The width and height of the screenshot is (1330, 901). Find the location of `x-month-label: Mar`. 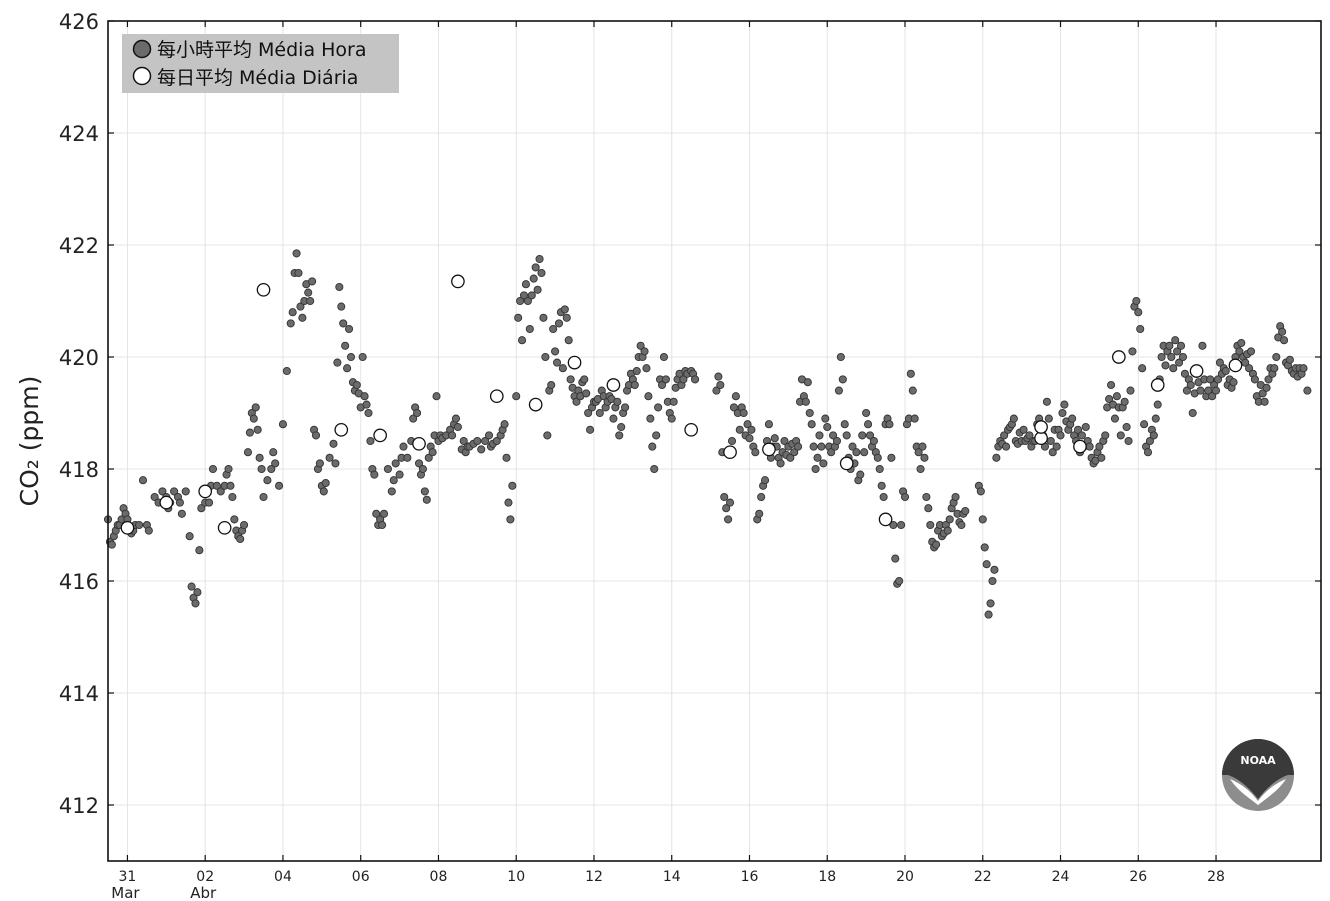

x-month-label: Mar is located at coordinates (125, 892).